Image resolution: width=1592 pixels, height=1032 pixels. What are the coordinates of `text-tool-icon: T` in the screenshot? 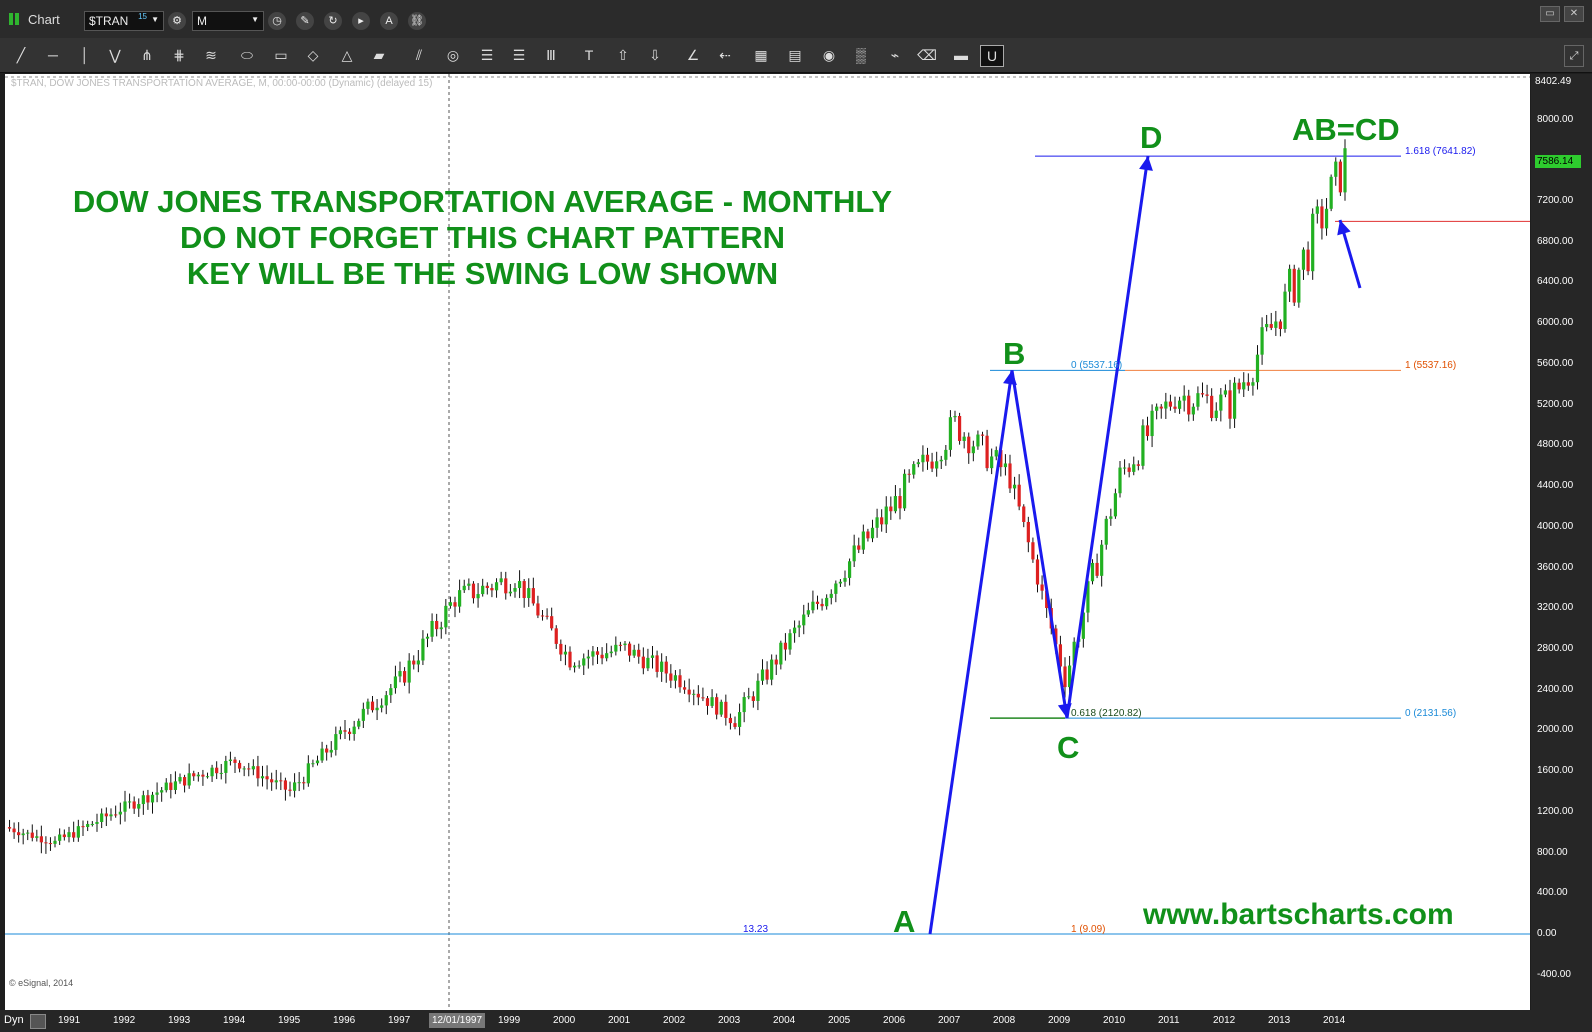 It's located at (589, 55).